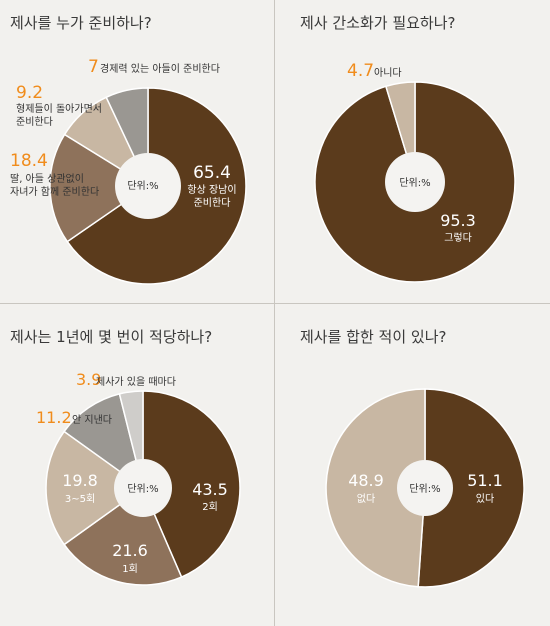  Describe the element at coordinates (29, 161) in the screenshot. I see `chart-1-value-label-2: 18.4` at that location.